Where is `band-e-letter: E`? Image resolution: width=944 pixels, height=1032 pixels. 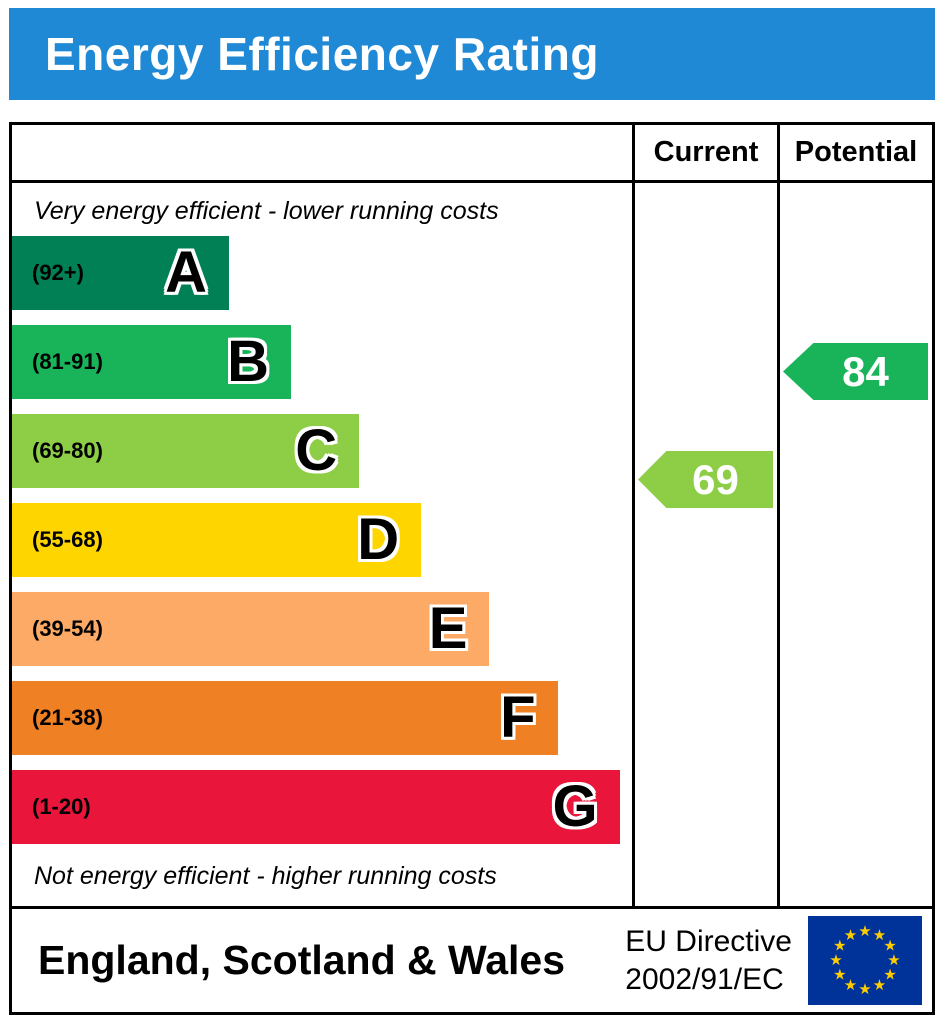 band-e-letter: E is located at coordinates (448, 628).